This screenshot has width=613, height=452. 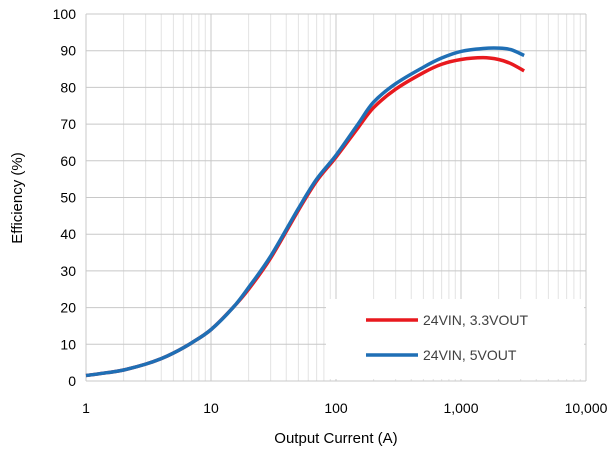 What do you see at coordinates (72, 381) in the screenshot?
I see `y-tick-label: 0` at bounding box center [72, 381].